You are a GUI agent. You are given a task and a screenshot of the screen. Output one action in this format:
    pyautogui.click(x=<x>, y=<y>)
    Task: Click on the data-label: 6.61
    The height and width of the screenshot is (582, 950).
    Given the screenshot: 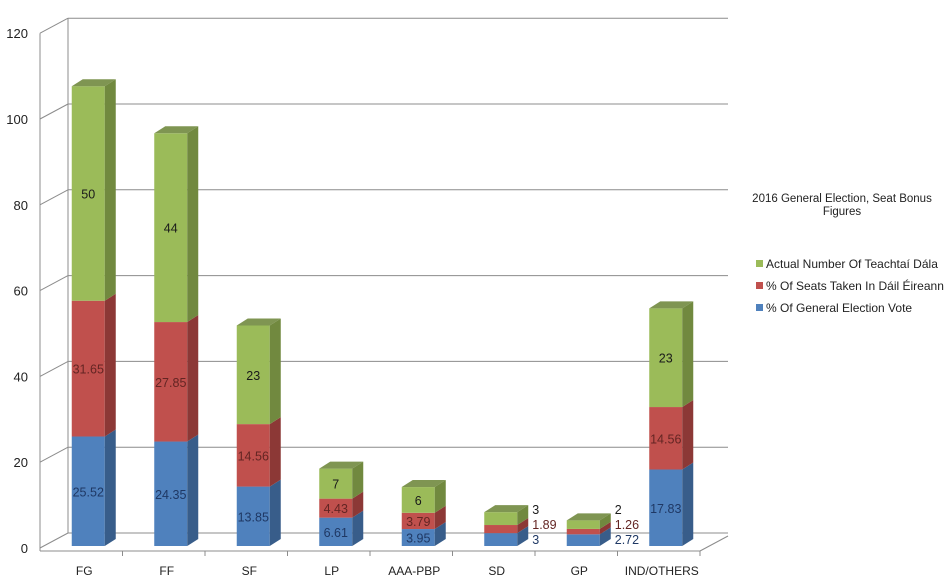 What is the action you would take?
    pyautogui.click(x=336, y=533)
    